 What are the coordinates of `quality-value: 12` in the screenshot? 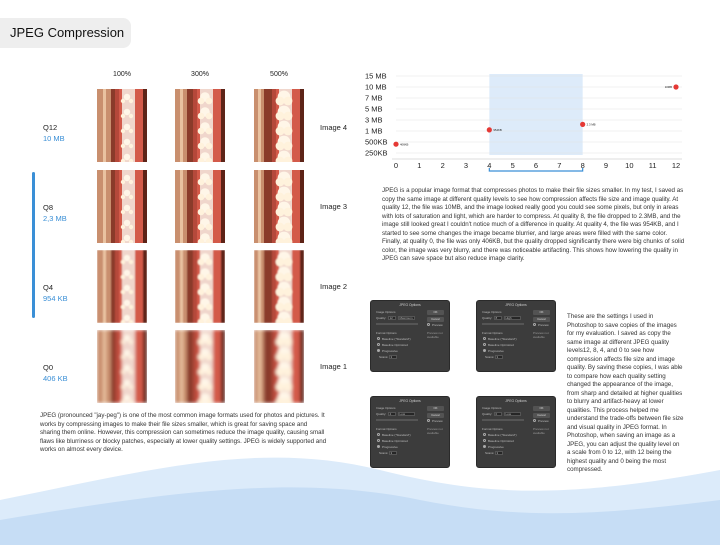 It's located at (391, 318).